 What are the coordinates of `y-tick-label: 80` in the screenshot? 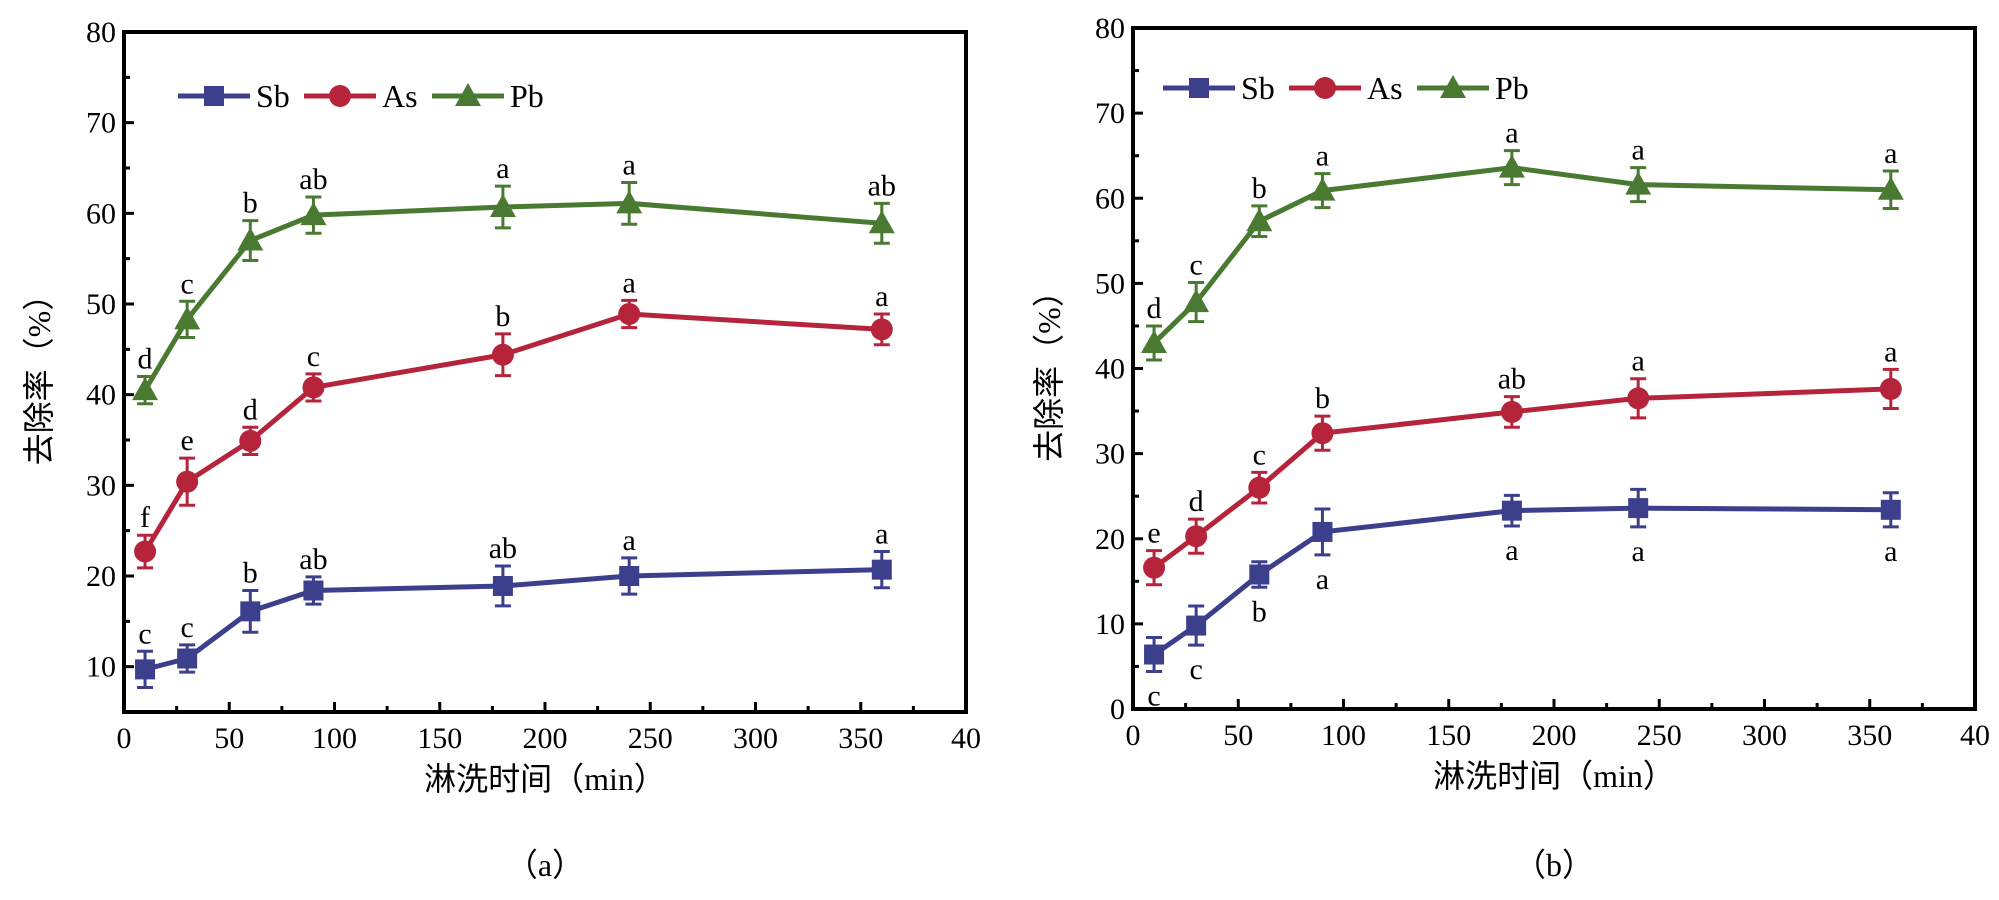 It's located at (101, 32).